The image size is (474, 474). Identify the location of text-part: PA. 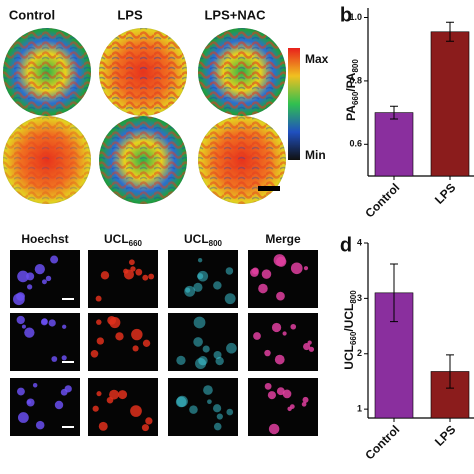
(351, 113).